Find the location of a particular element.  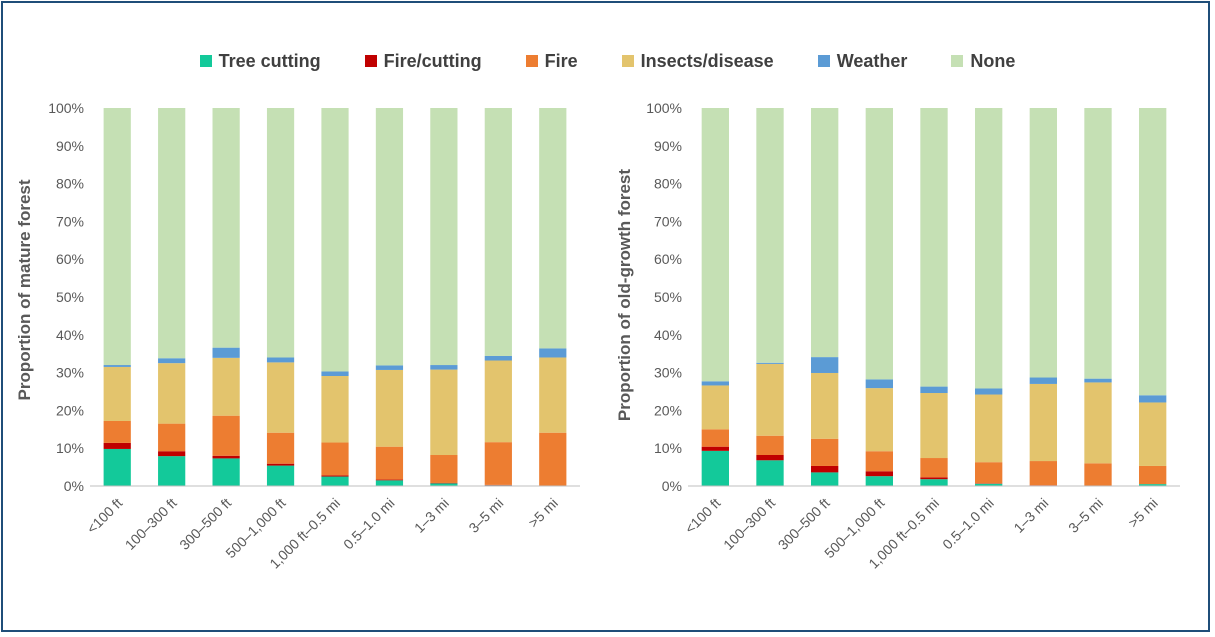

legend-item: Fire is located at coordinates (551, 61).